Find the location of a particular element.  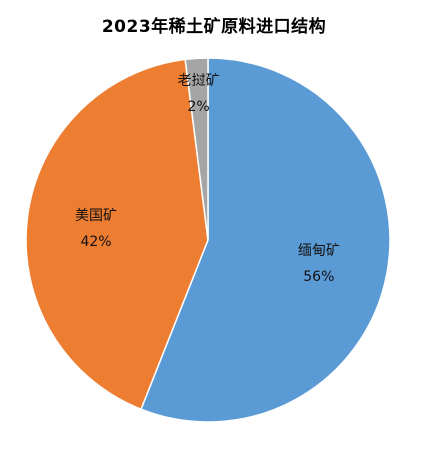

slice-name-label: 缅甸矿 is located at coordinates (319, 251).